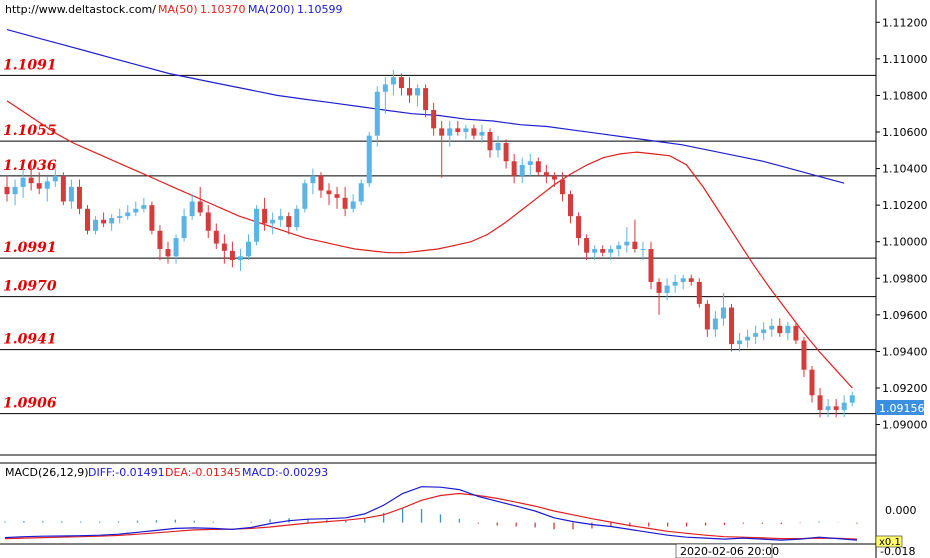  Describe the element at coordinates (47, 472) in the screenshot. I see `macd-title: MACD(26,12,9)` at that location.